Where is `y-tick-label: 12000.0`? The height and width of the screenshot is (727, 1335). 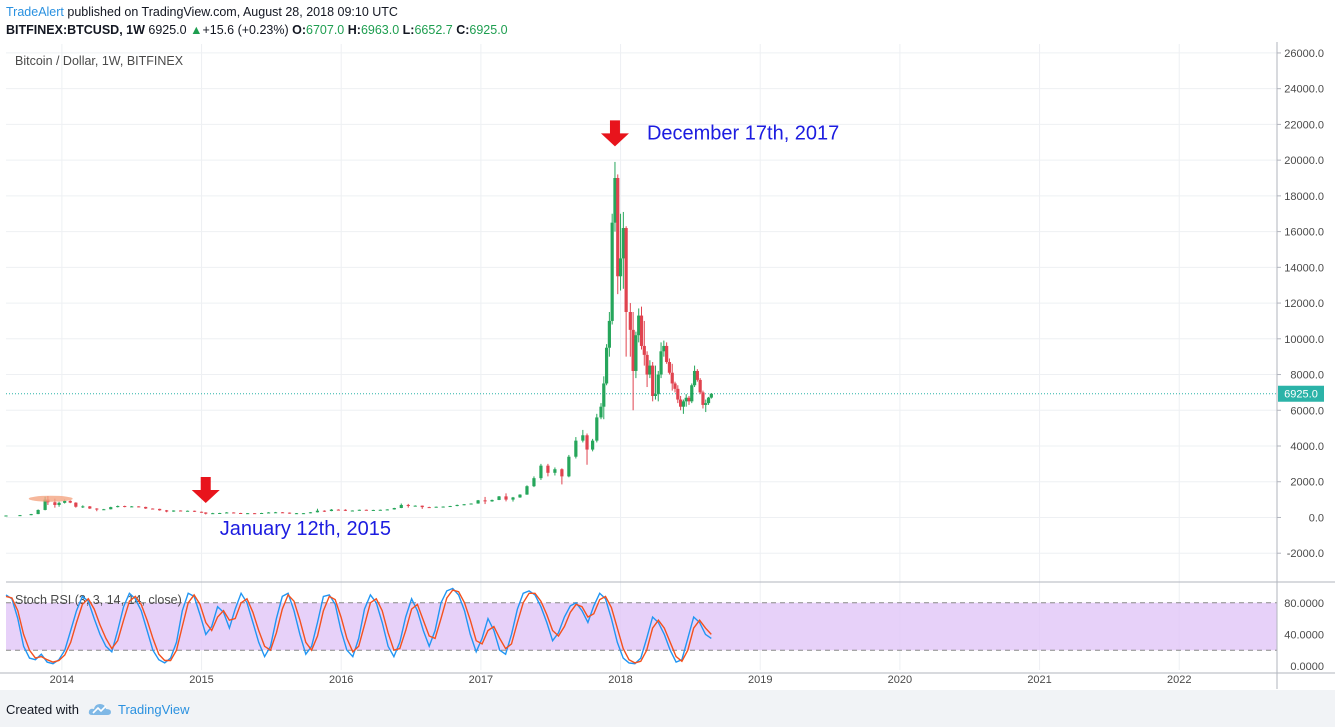 y-tick-label: 12000.0 is located at coordinates (1304, 304).